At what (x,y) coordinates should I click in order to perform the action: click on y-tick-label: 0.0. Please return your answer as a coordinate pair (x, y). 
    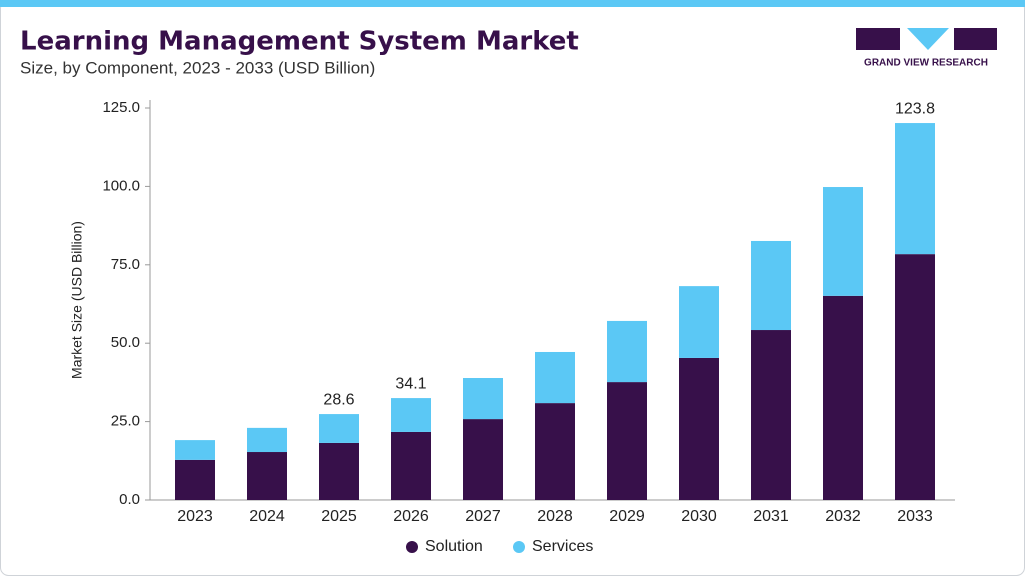
    Looking at the image, I should click on (129, 499).